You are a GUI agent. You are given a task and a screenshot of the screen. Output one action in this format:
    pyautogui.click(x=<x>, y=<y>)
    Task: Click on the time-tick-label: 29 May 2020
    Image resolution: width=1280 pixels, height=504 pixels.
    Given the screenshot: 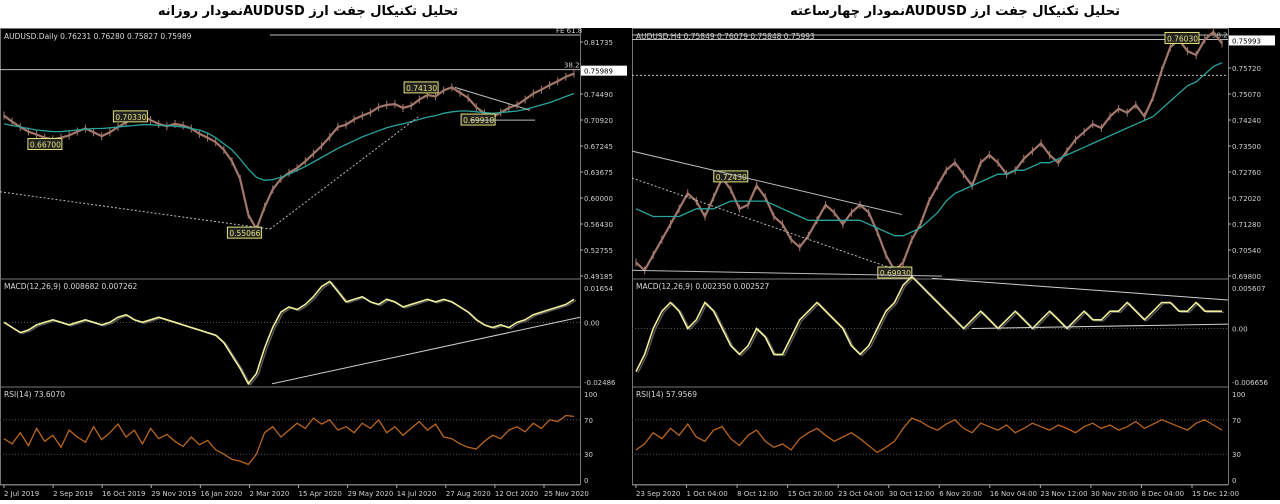 What is the action you would take?
    pyautogui.click(x=371, y=494)
    